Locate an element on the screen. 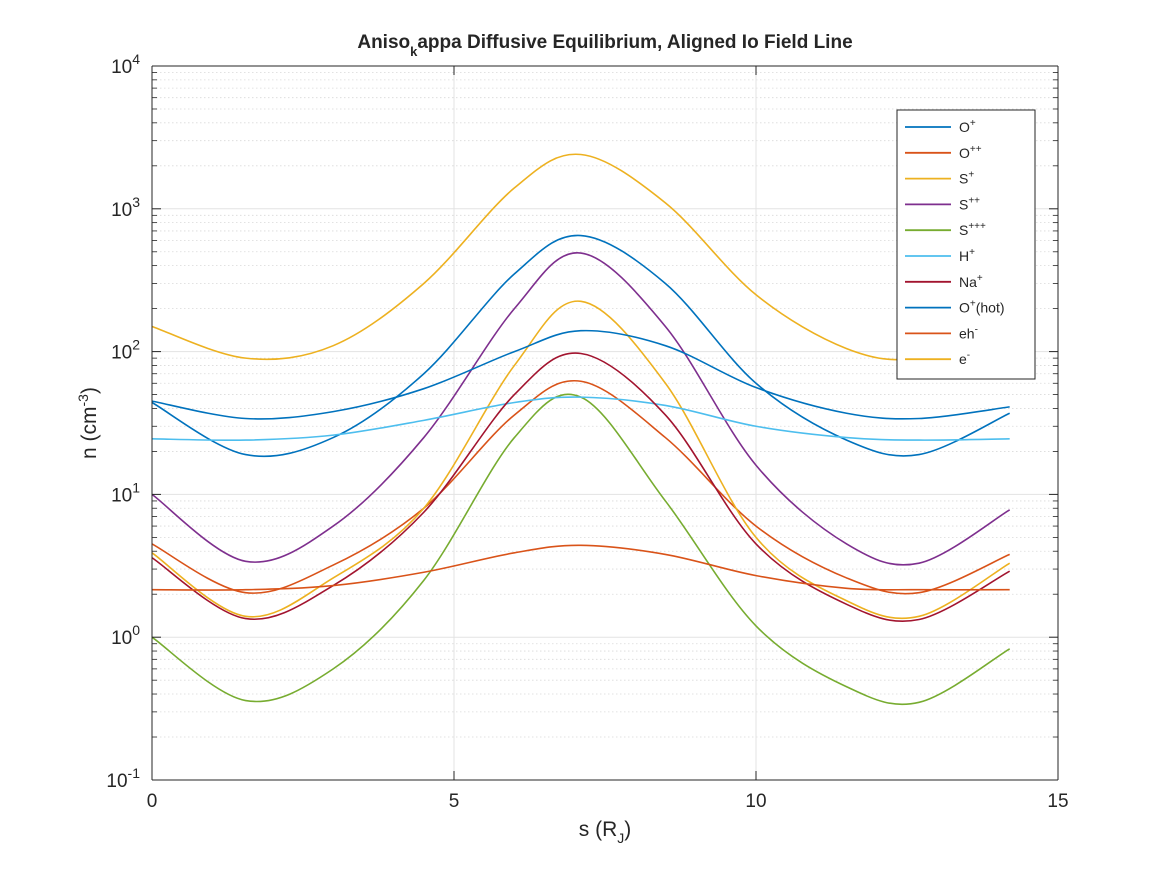 The height and width of the screenshot is (875, 1167). x-tick-label: 10 is located at coordinates (755, 801).